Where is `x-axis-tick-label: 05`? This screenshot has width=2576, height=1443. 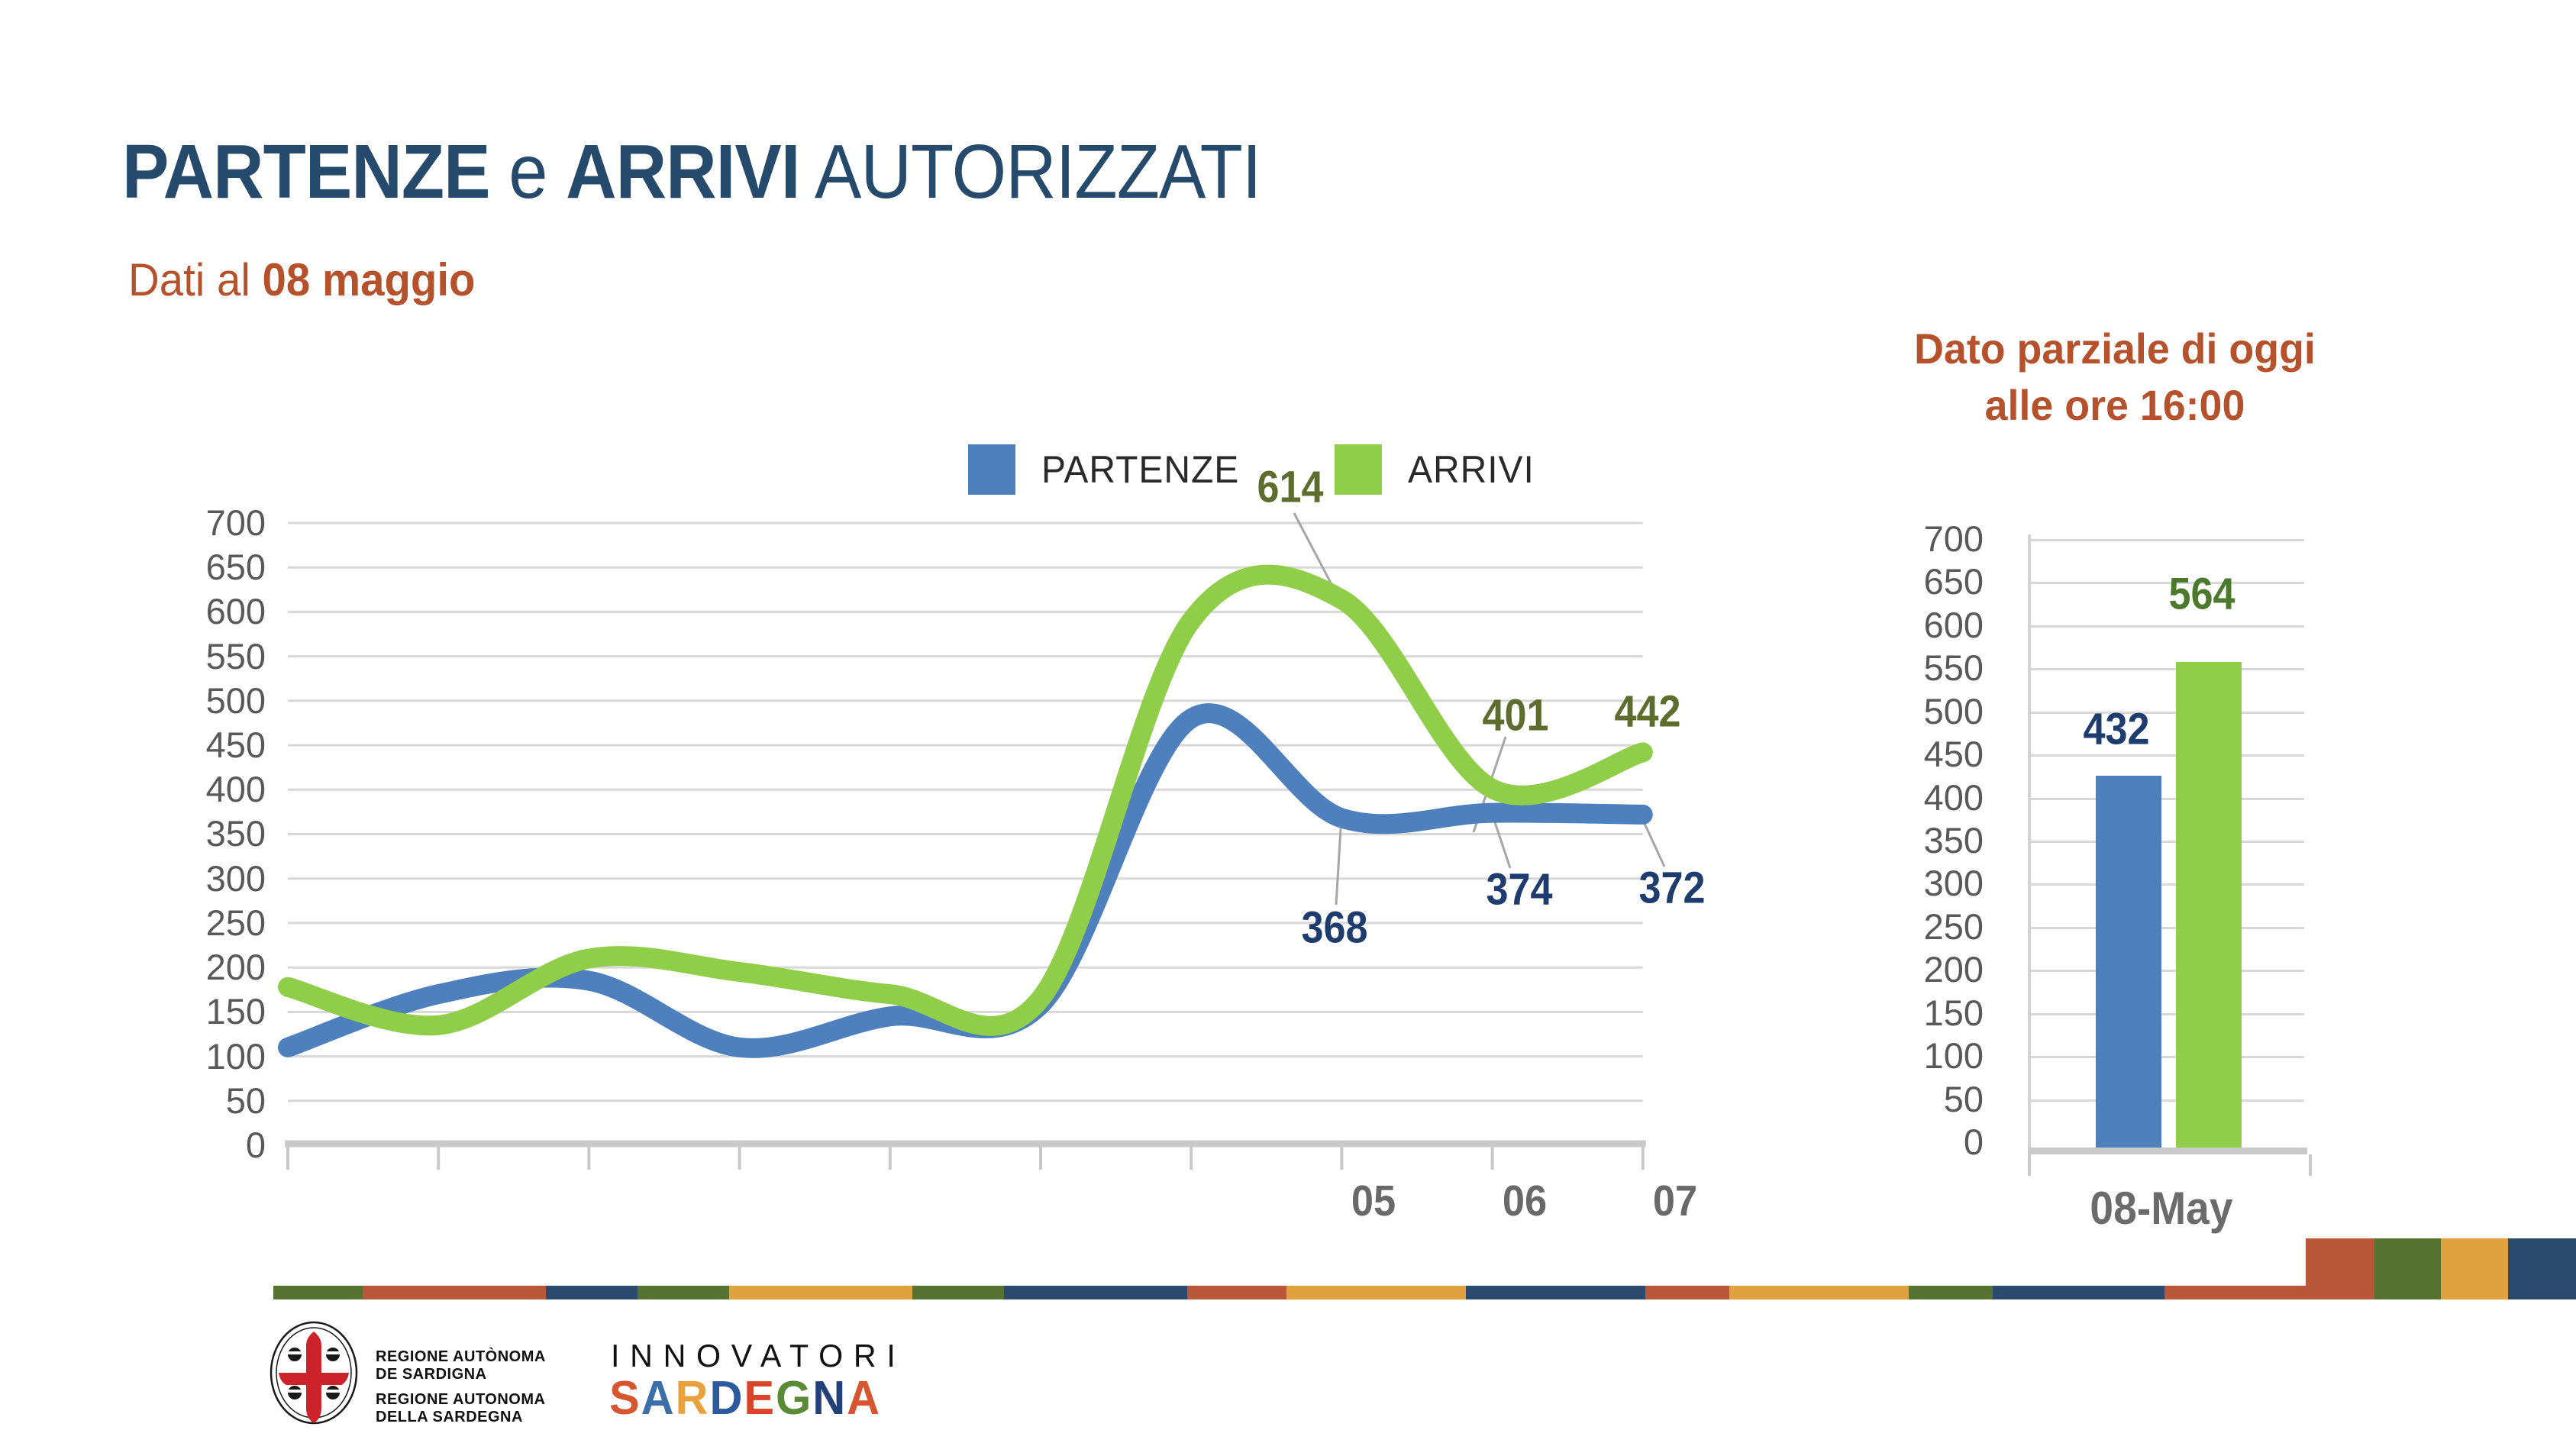 x-axis-tick-label: 05 is located at coordinates (1373, 1201).